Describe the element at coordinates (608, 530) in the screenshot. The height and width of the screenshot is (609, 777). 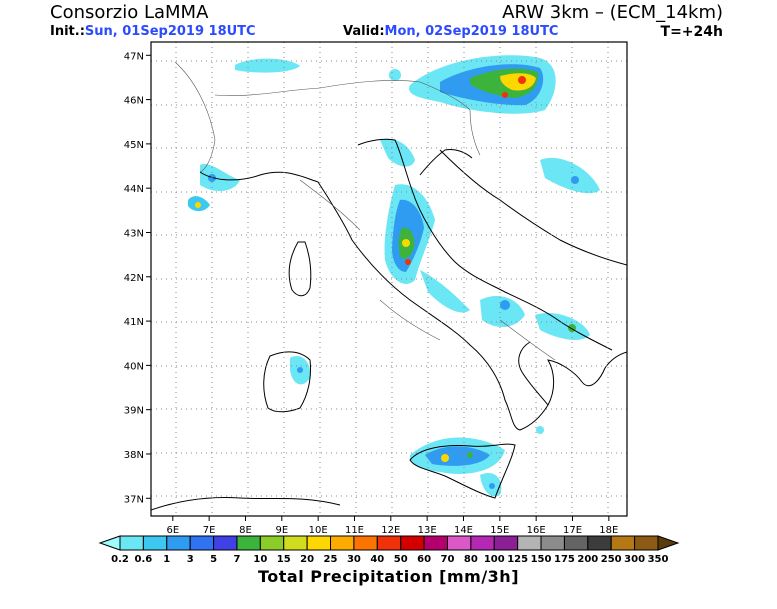
I see `lon-tick-label: 18E` at that location.